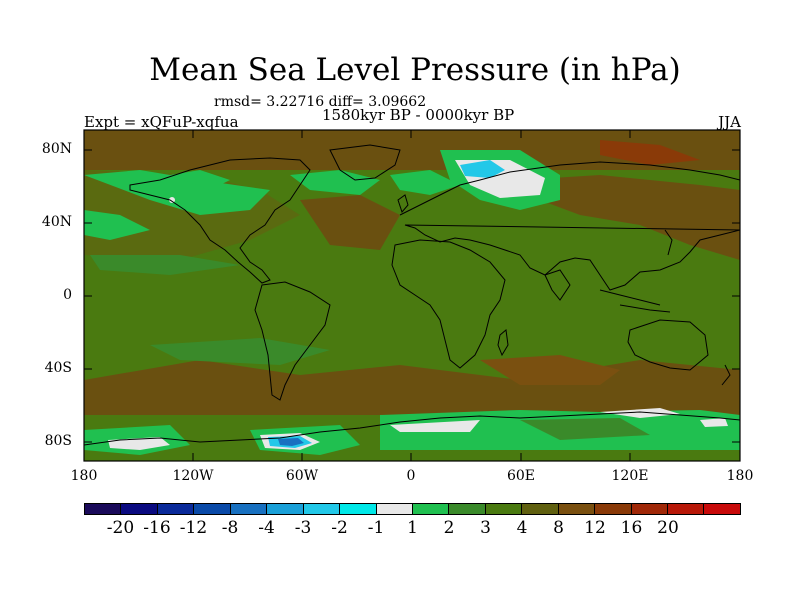  What do you see at coordinates (668, 528) in the screenshot?
I see `colorbar-label: 20` at bounding box center [668, 528].